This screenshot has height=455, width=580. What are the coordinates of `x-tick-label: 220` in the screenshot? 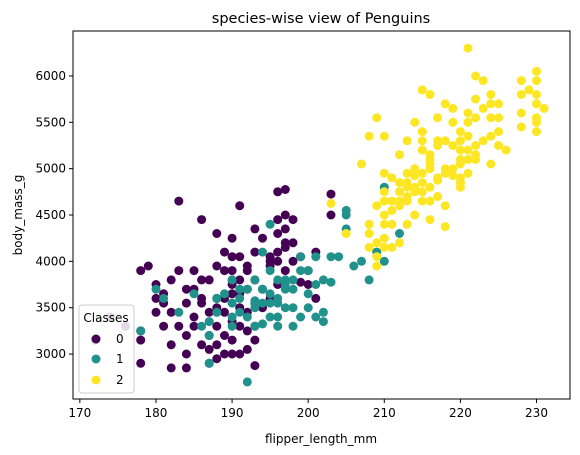 It's located at (460, 413).